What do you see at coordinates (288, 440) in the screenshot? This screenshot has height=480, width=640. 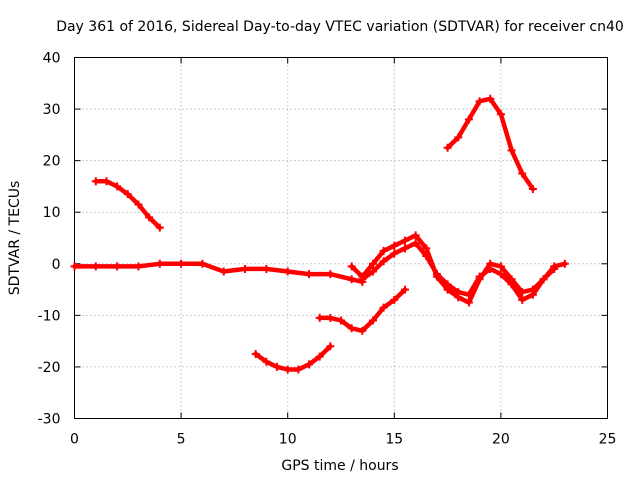 I see `x-tick-label: 10` at bounding box center [288, 440].